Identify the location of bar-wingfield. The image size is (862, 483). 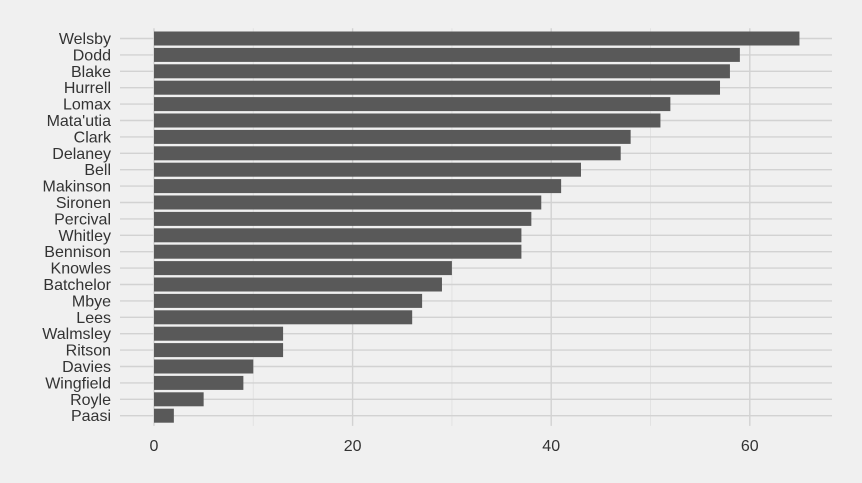
(199, 382).